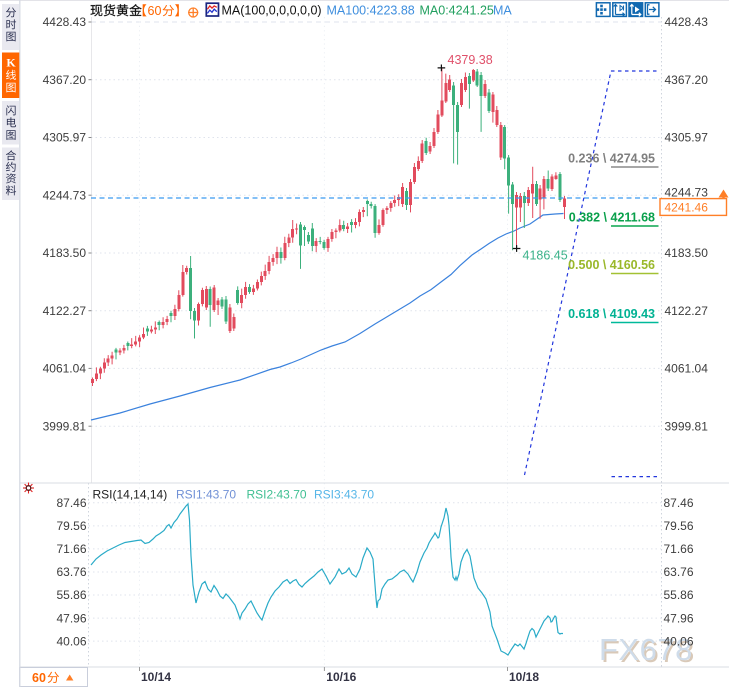  What do you see at coordinates (272, 11) in the screenshot?
I see `svg-text: MA(100,0,0,0,0,0)` at bounding box center [272, 11].